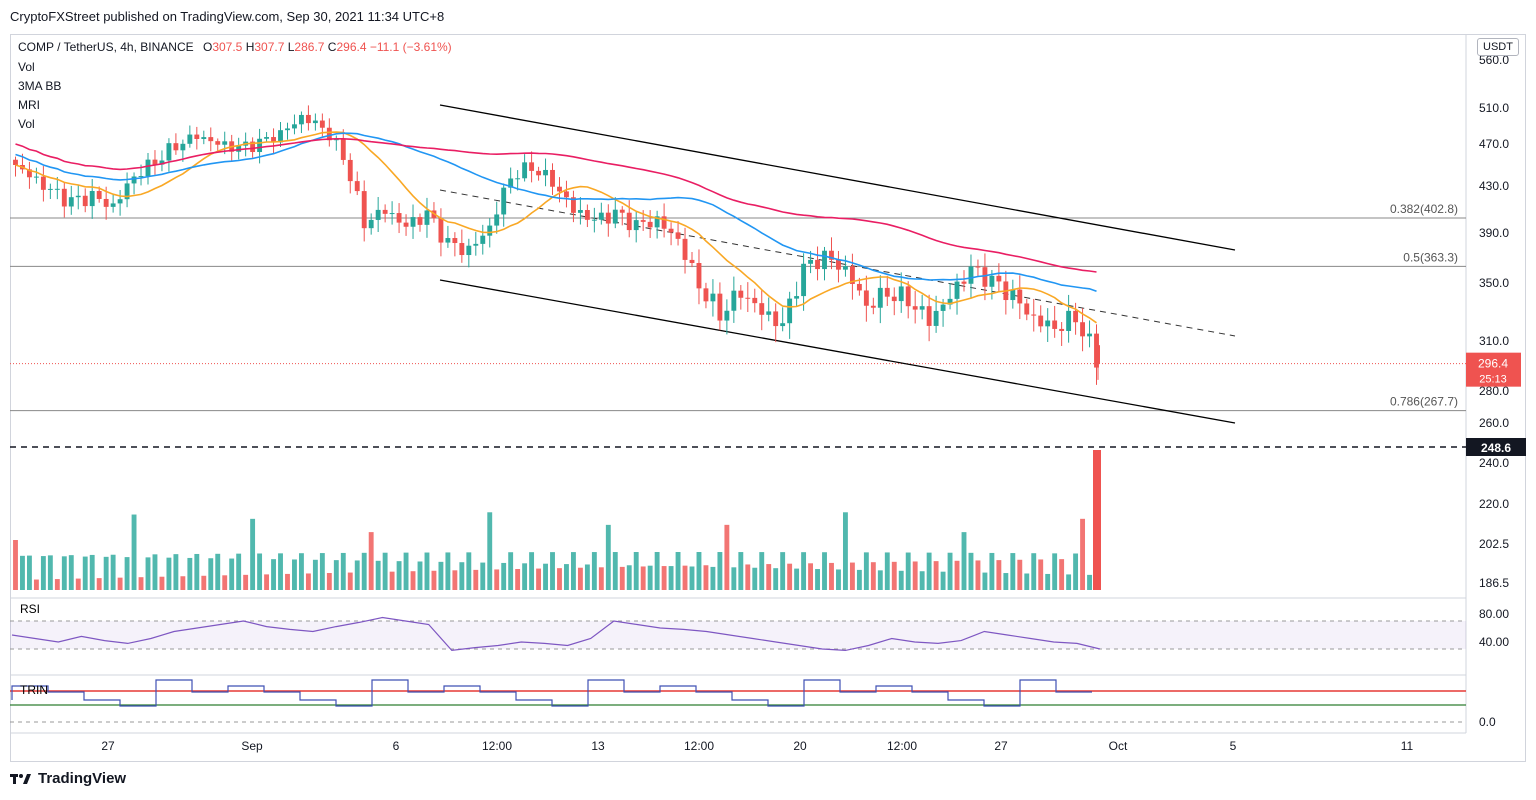 This screenshot has height=800, width=1536. What do you see at coordinates (1496, 448) in the screenshot?
I see `support-price-text: 248.6` at bounding box center [1496, 448].